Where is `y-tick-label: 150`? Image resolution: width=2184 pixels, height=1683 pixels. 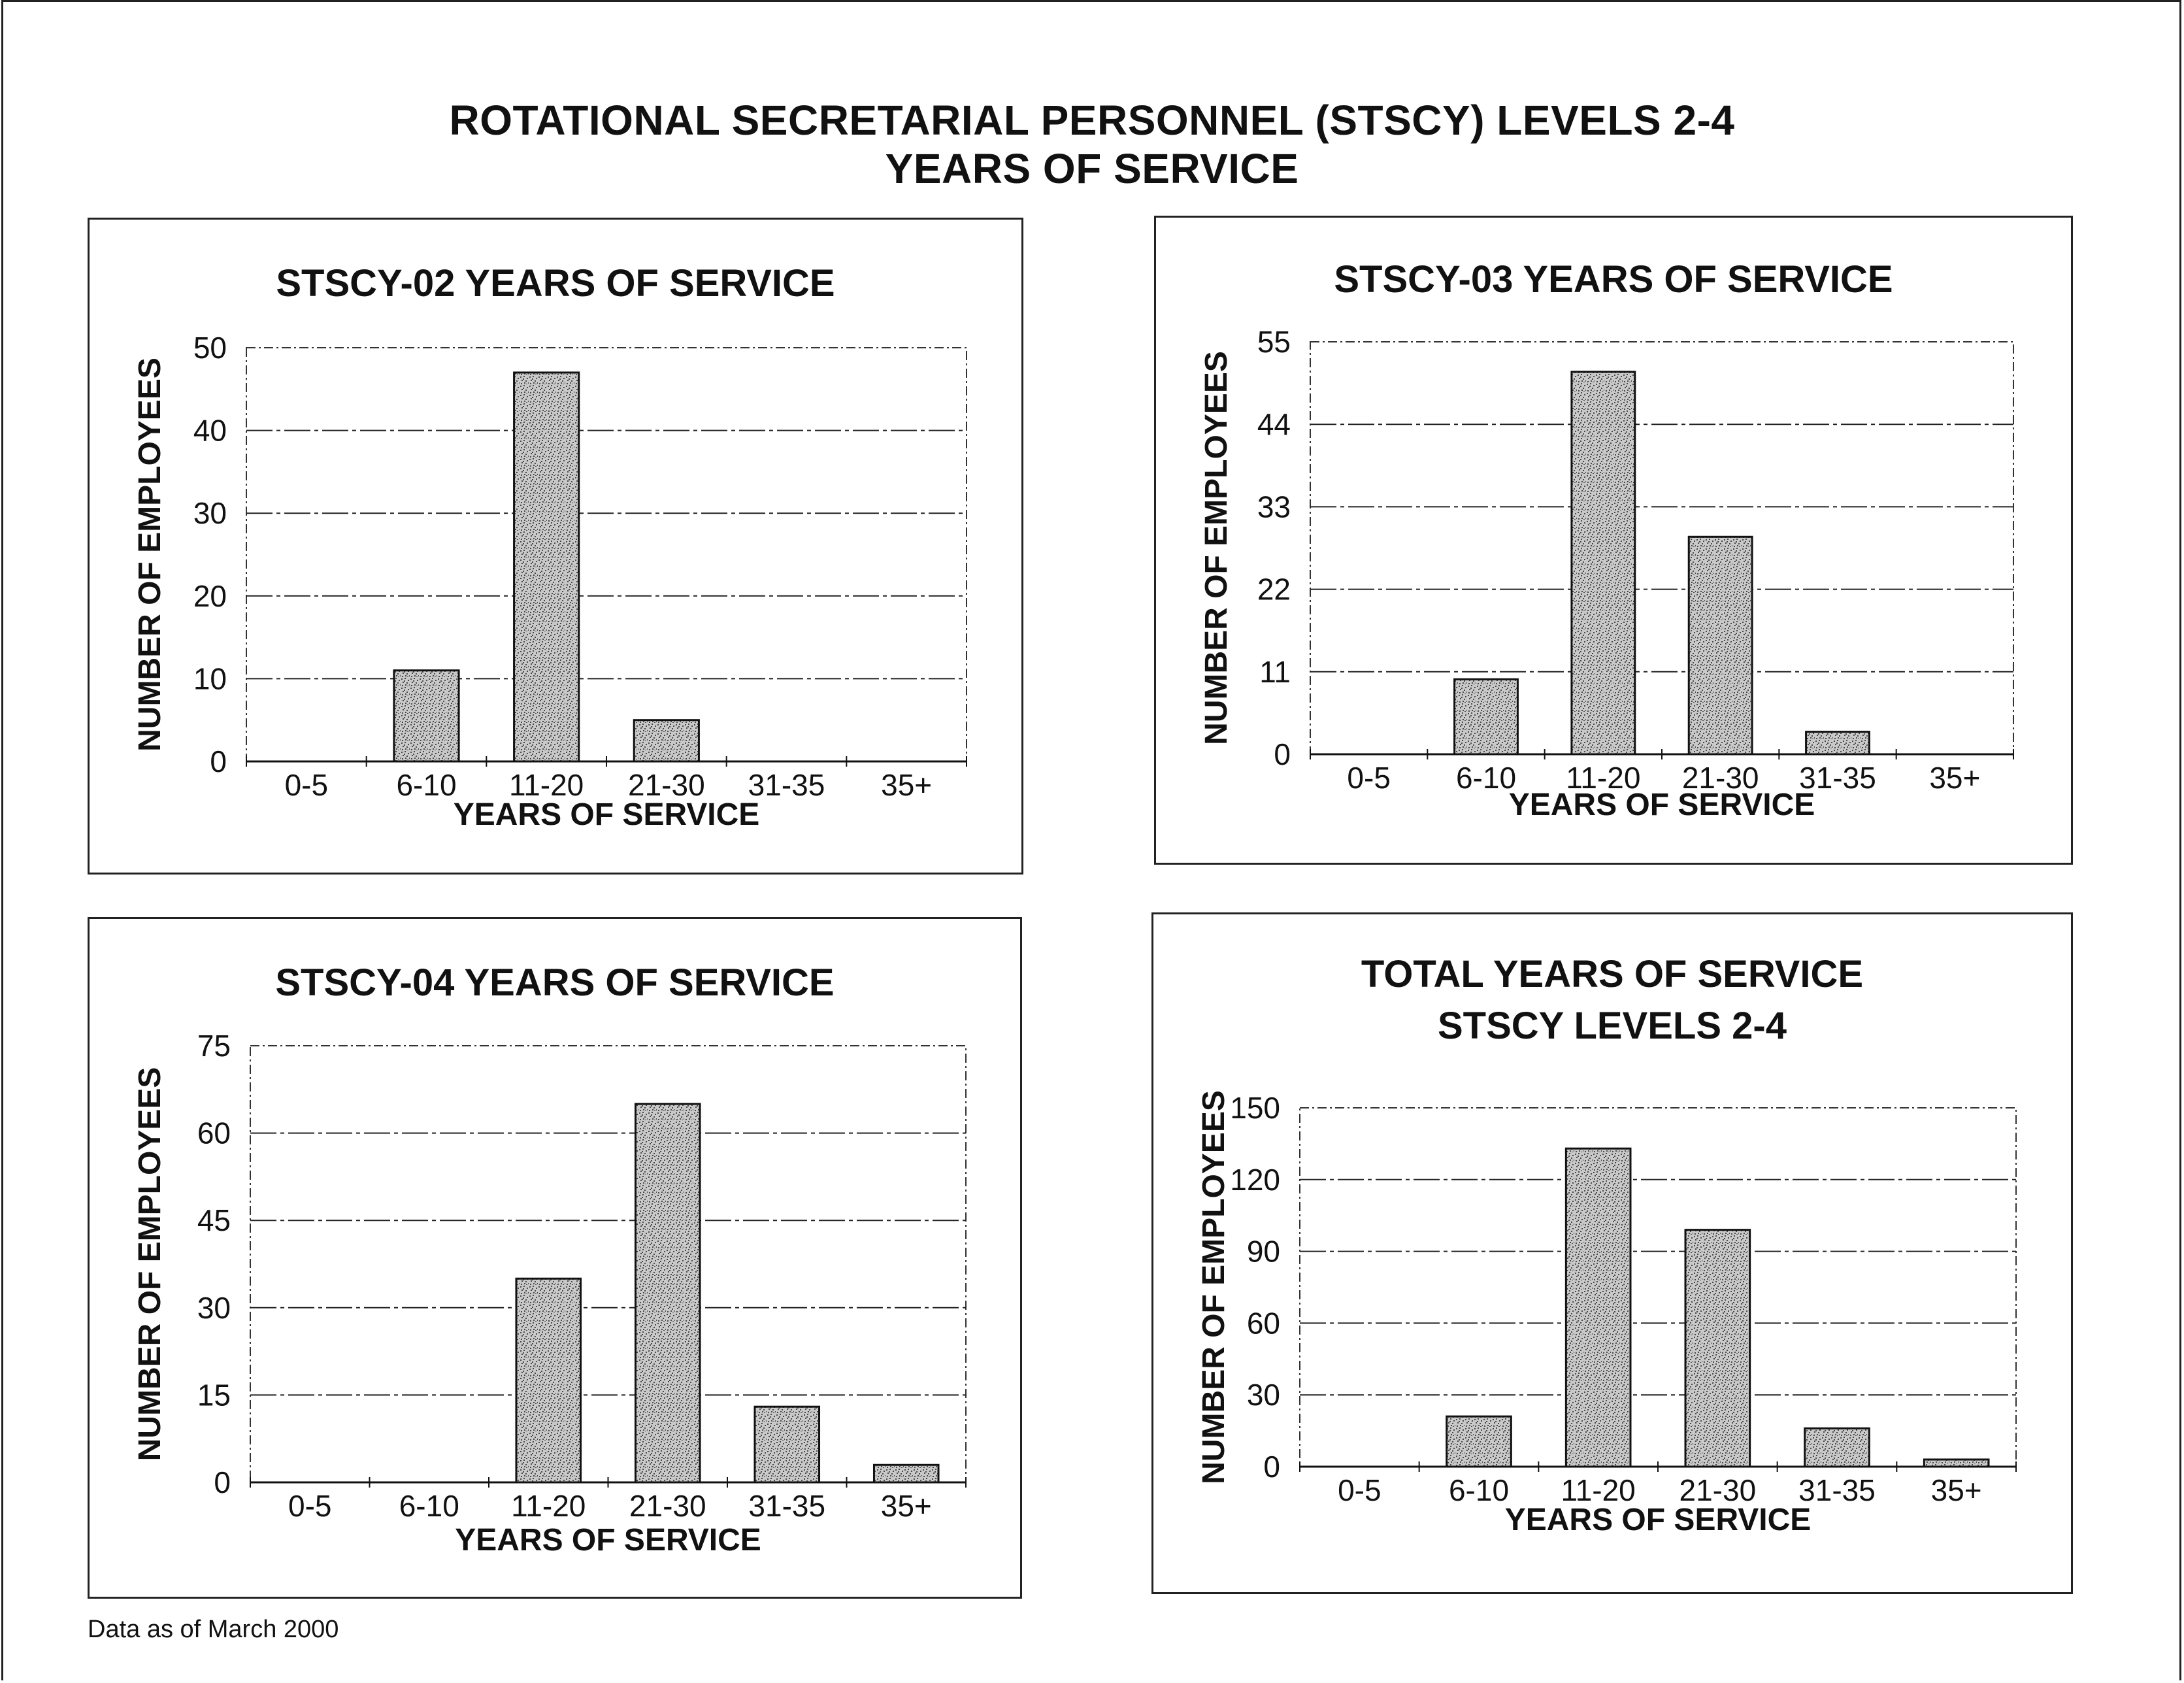 y-tick-label: 150 is located at coordinates (1255, 1108).